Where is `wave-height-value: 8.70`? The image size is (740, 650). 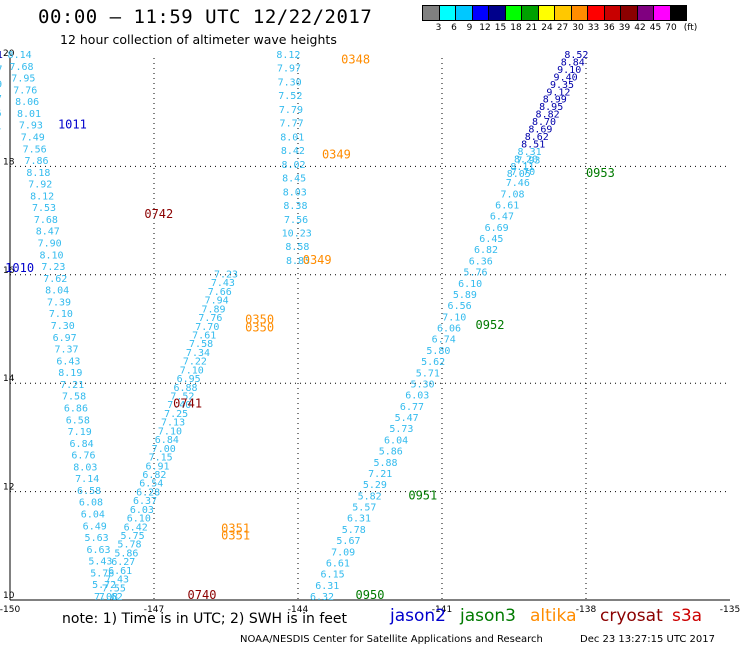
wave-height-value: 8.70 is located at coordinates (544, 122).